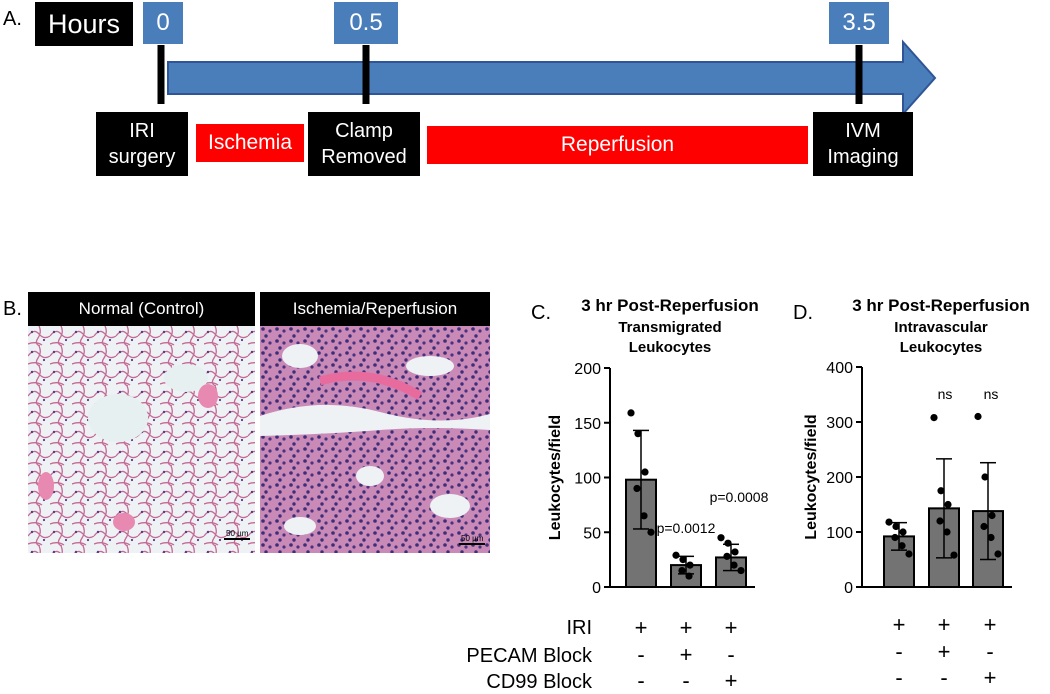  I want to click on histology-image-ir: 50 µm, so click(375, 439).